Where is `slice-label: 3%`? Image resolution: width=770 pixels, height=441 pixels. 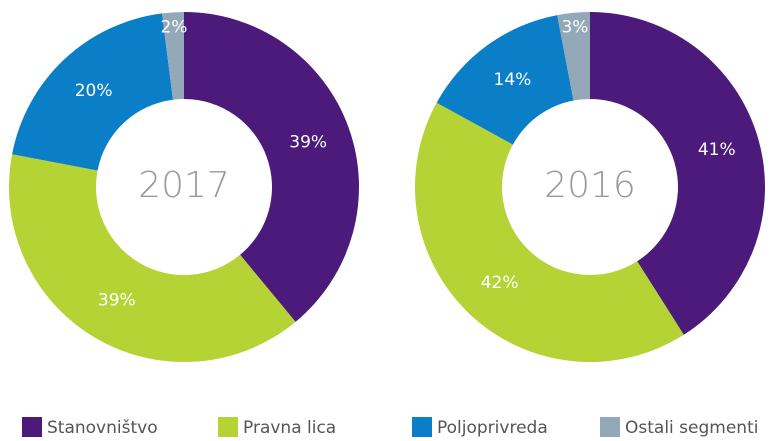 slice-label: 3% is located at coordinates (574, 28).